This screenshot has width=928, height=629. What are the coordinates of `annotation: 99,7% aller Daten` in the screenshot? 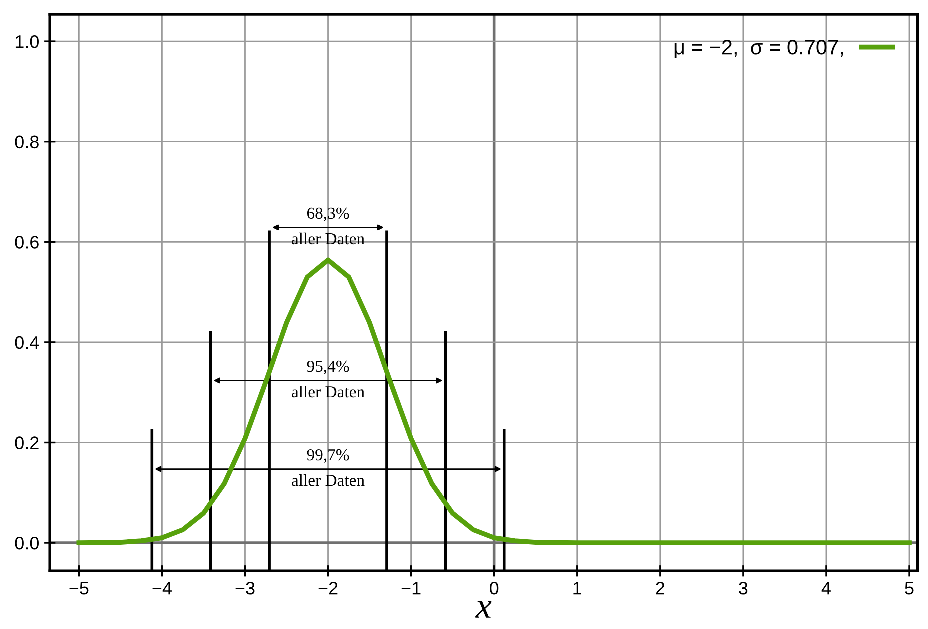 It's located at (328, 467).